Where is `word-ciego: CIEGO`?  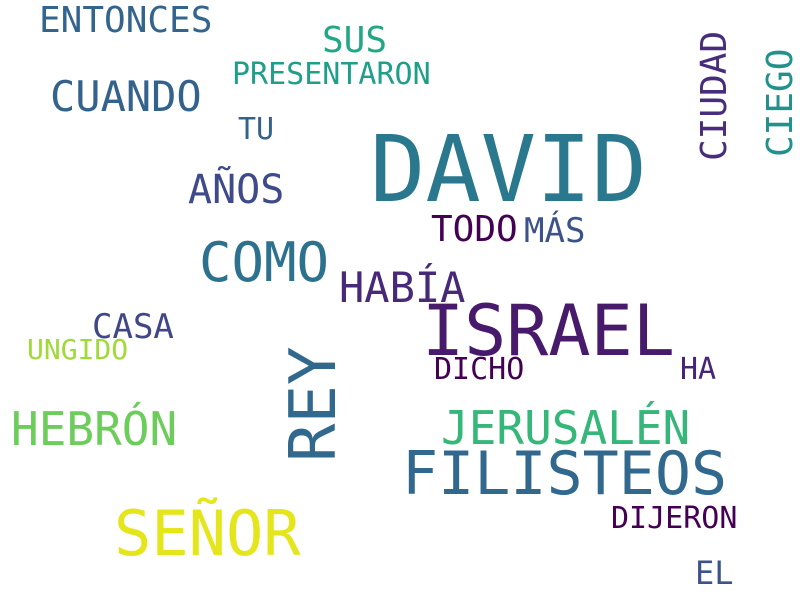 word-ciego: CIEGO is located at coordinates (780, 102).